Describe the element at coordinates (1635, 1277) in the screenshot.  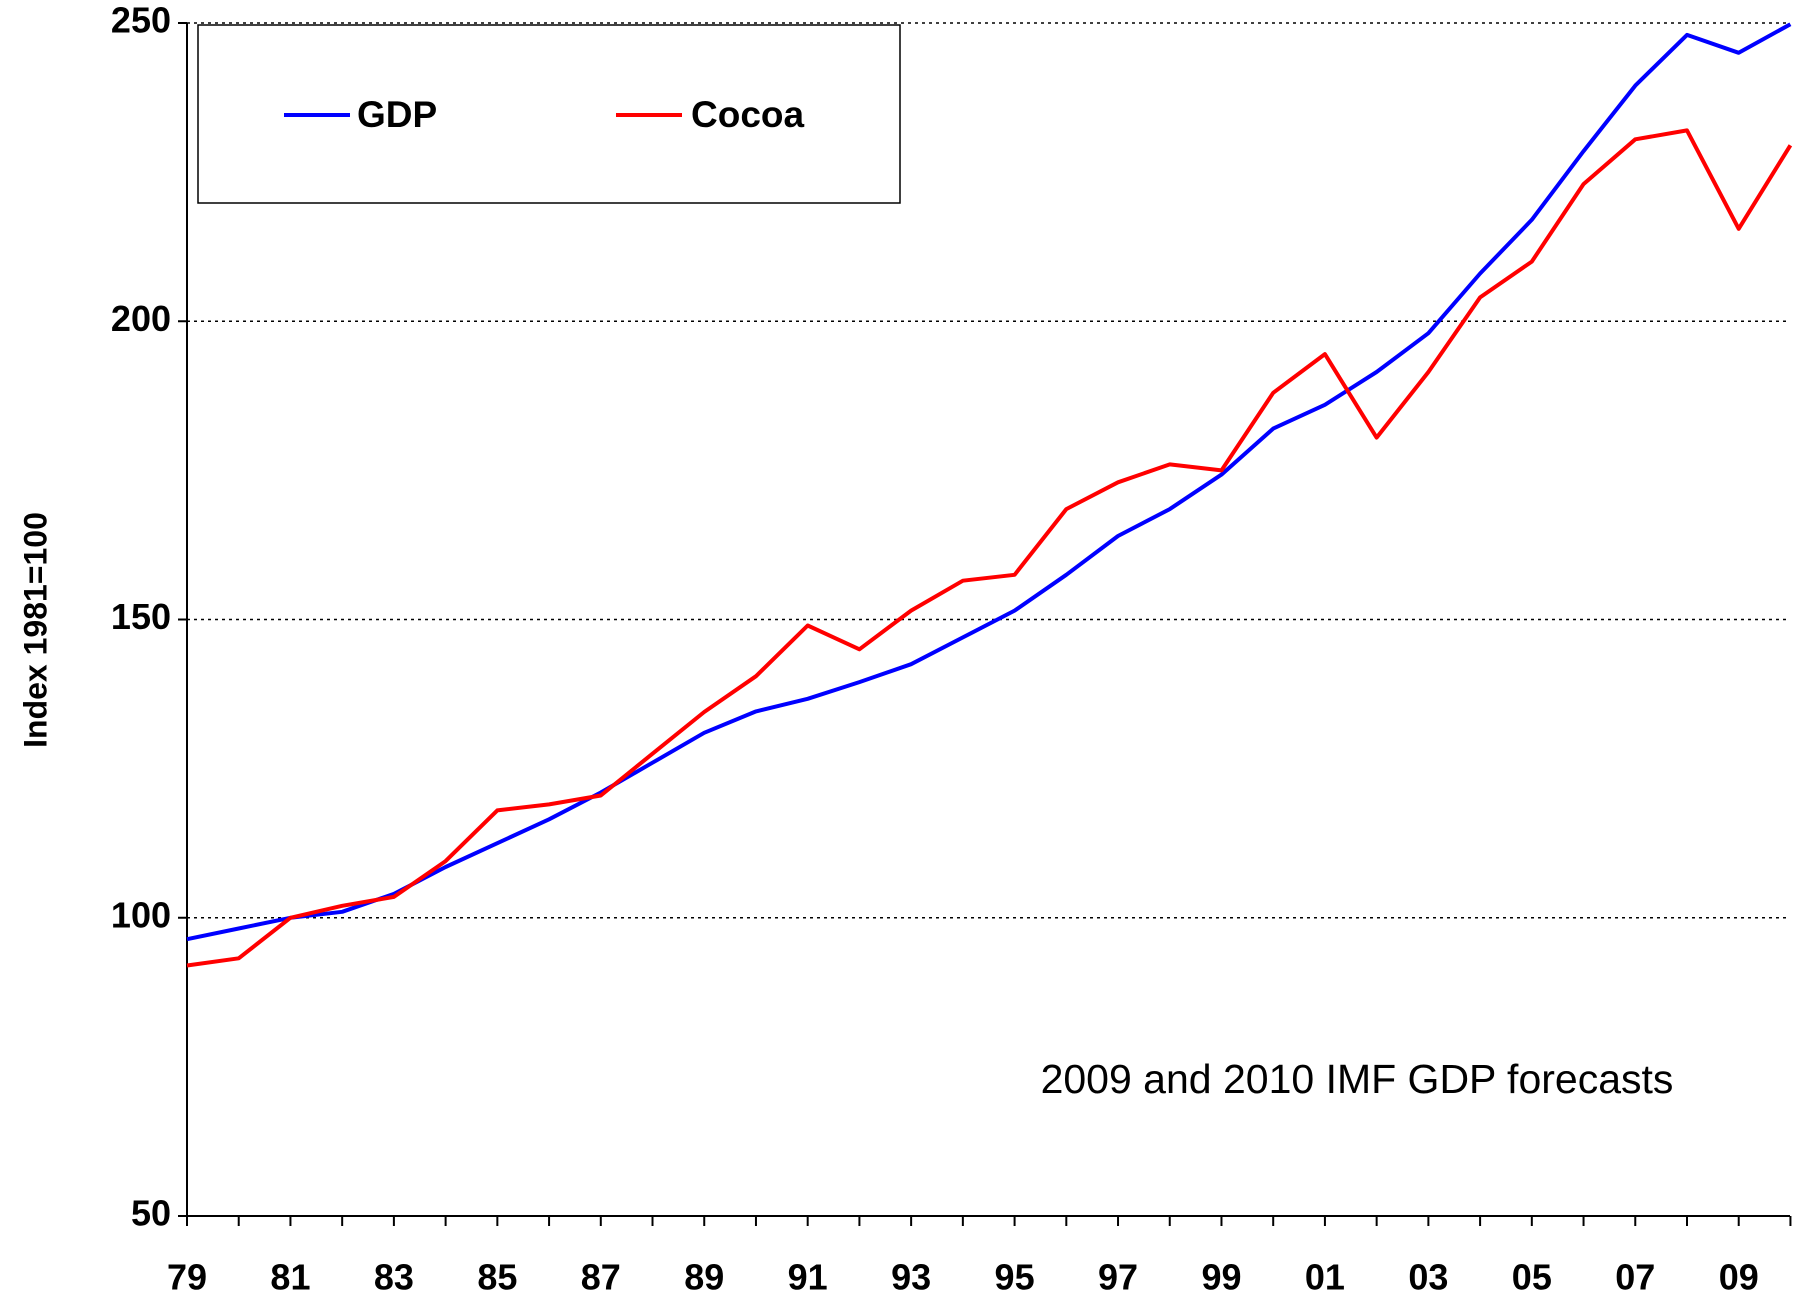
I see `x-tick-label: 07` at that location.